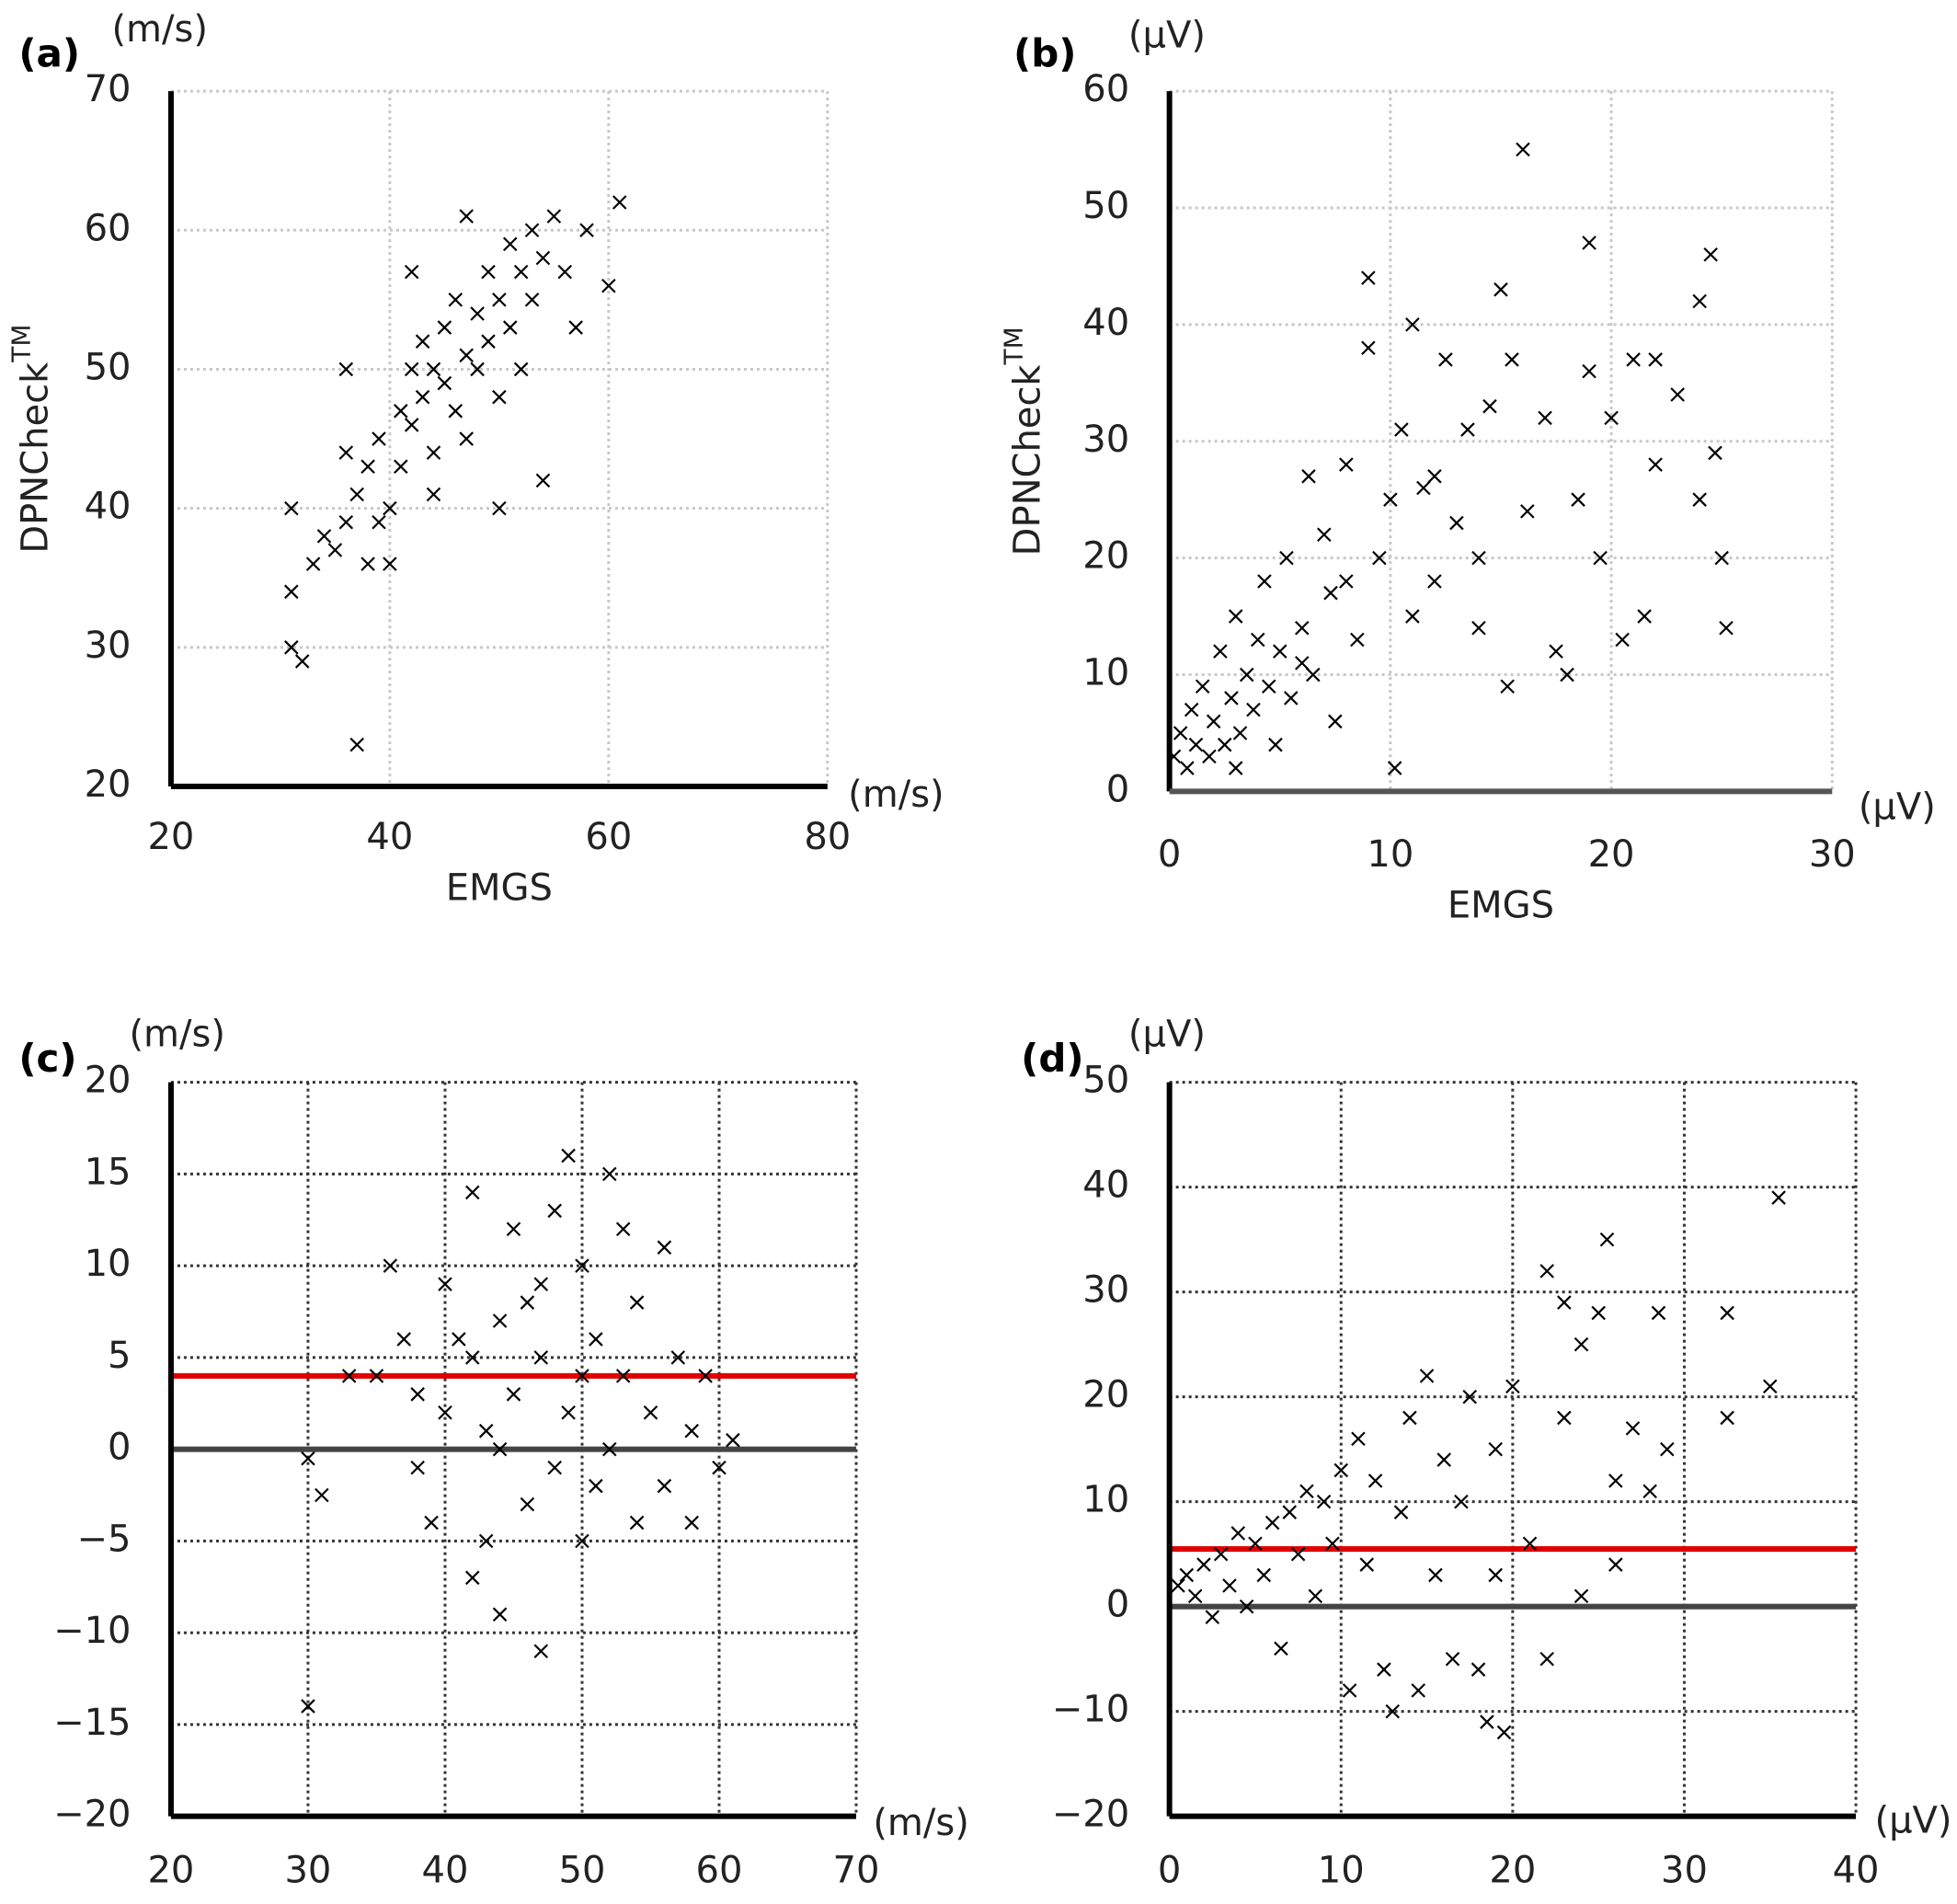 The height and width of the screenshot is (1904, 1957). Describe the element at coordinates (1684, 1871) in the screenshot. I see `x-tick-label: 30` at that location.